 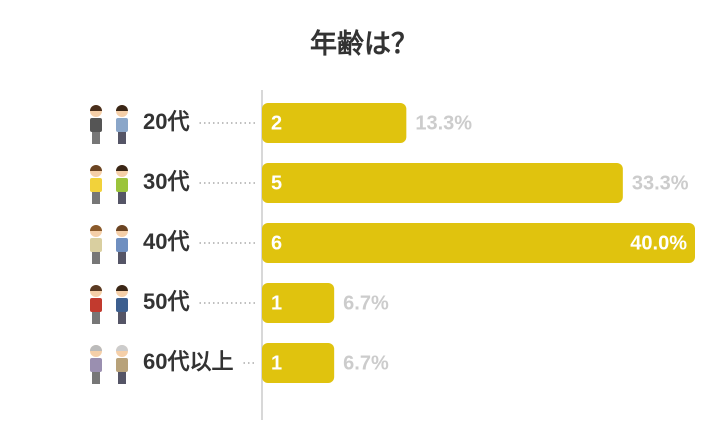 I want to click on percent-label: 40.0%, so click(x=658, y=243).